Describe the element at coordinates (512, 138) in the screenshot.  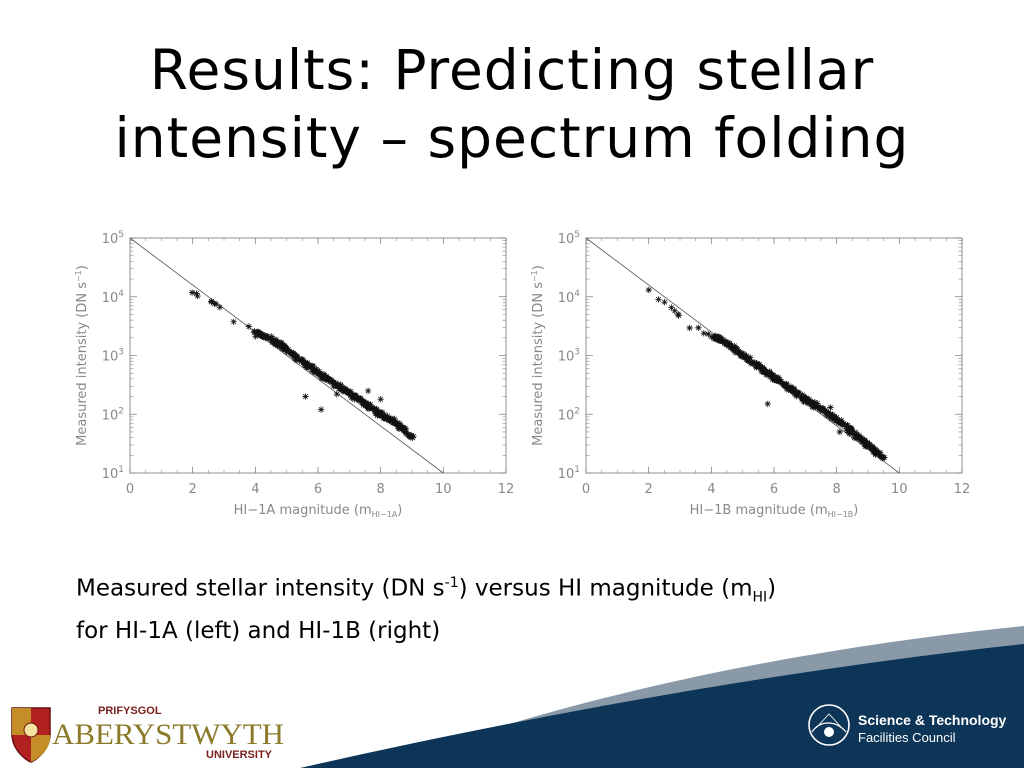
I see `title-line-2: intensity – spectrum folding` at that location.